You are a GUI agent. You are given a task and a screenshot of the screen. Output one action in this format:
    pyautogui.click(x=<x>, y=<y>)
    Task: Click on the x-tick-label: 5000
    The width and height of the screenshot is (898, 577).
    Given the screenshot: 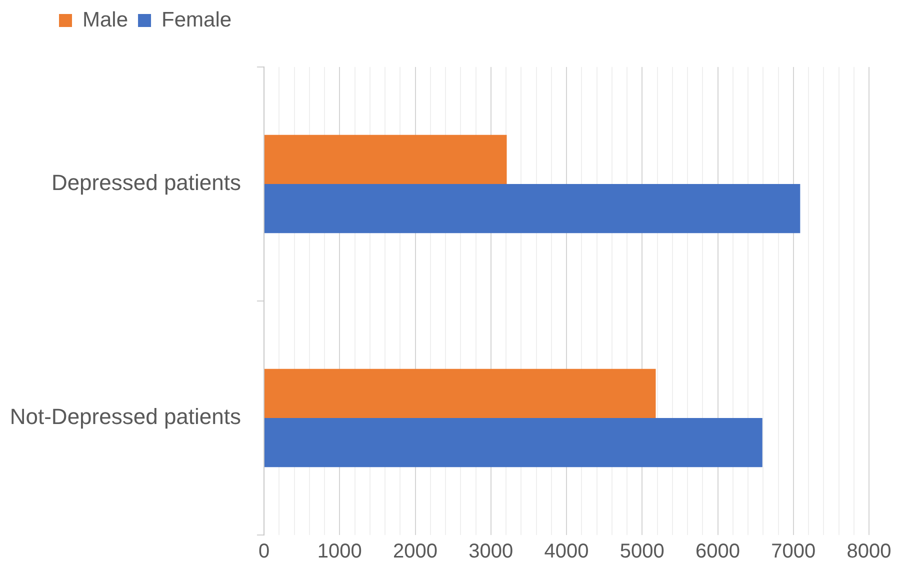 What is the action you would take?
    pyautogui.click(x=642, y=551)
    